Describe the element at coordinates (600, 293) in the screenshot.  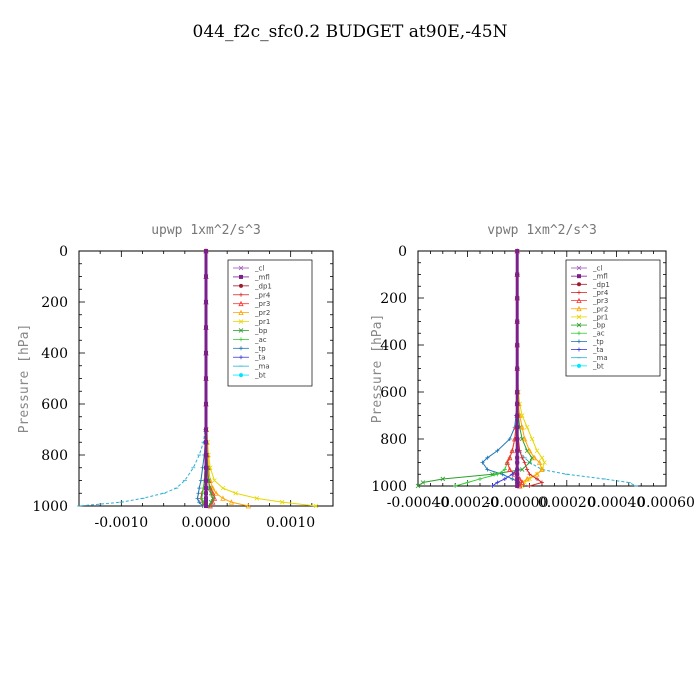
I see `legend-label: _pr4` at that location.